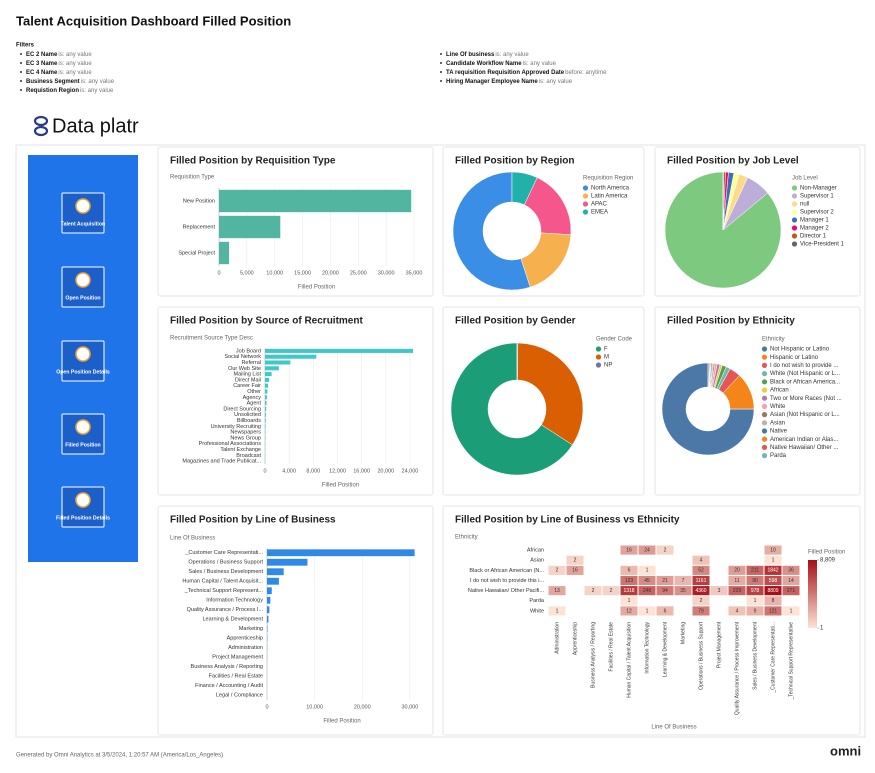  Describe the element at coordinates (247, 386) in the screenshot. I see `y-tick-label: Career Fair` at that location.